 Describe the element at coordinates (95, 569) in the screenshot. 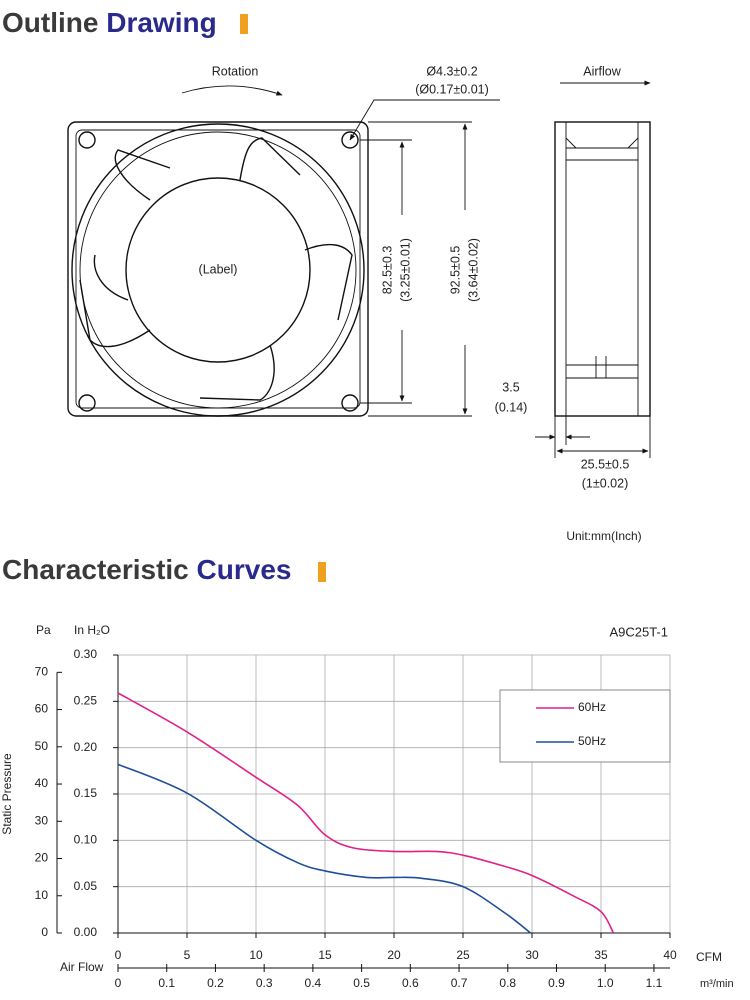

I see `title-part: Characteristic` at that location.